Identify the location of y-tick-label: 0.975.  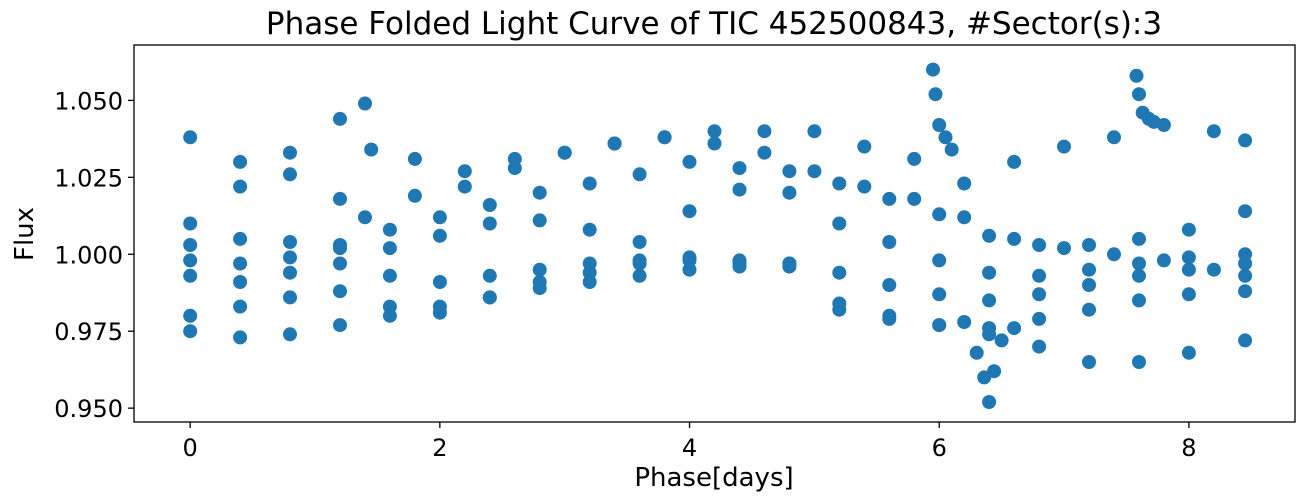
(88, 332).